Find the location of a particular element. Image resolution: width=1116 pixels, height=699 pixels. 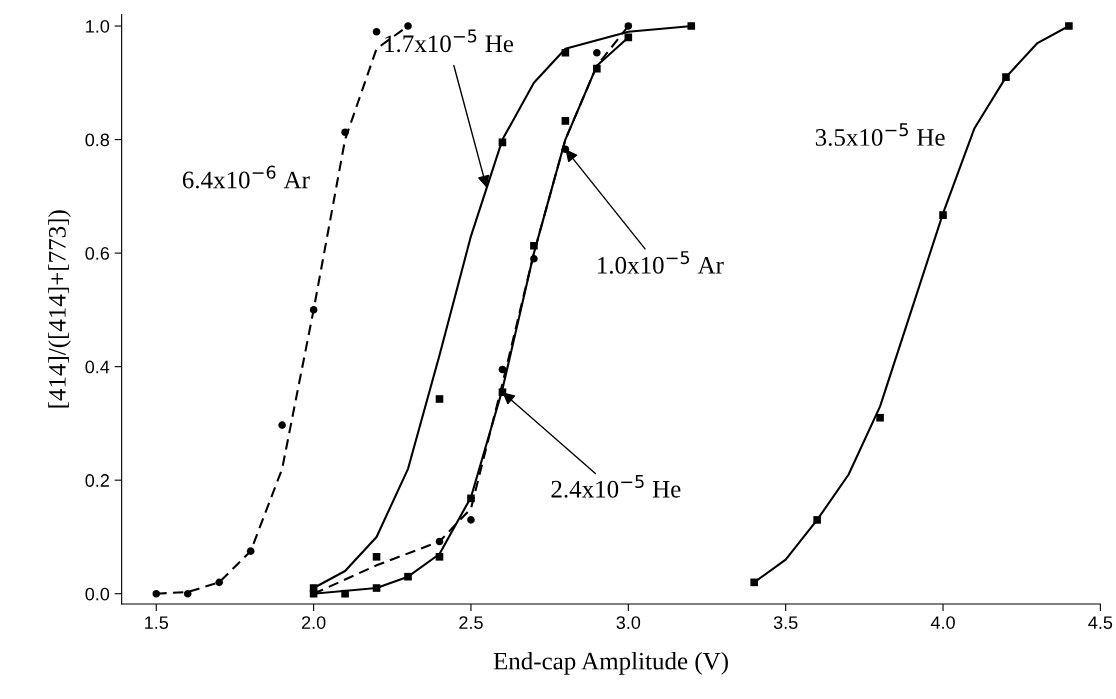

x-tick-label: 1.5 is located at coordinates (157, 622).